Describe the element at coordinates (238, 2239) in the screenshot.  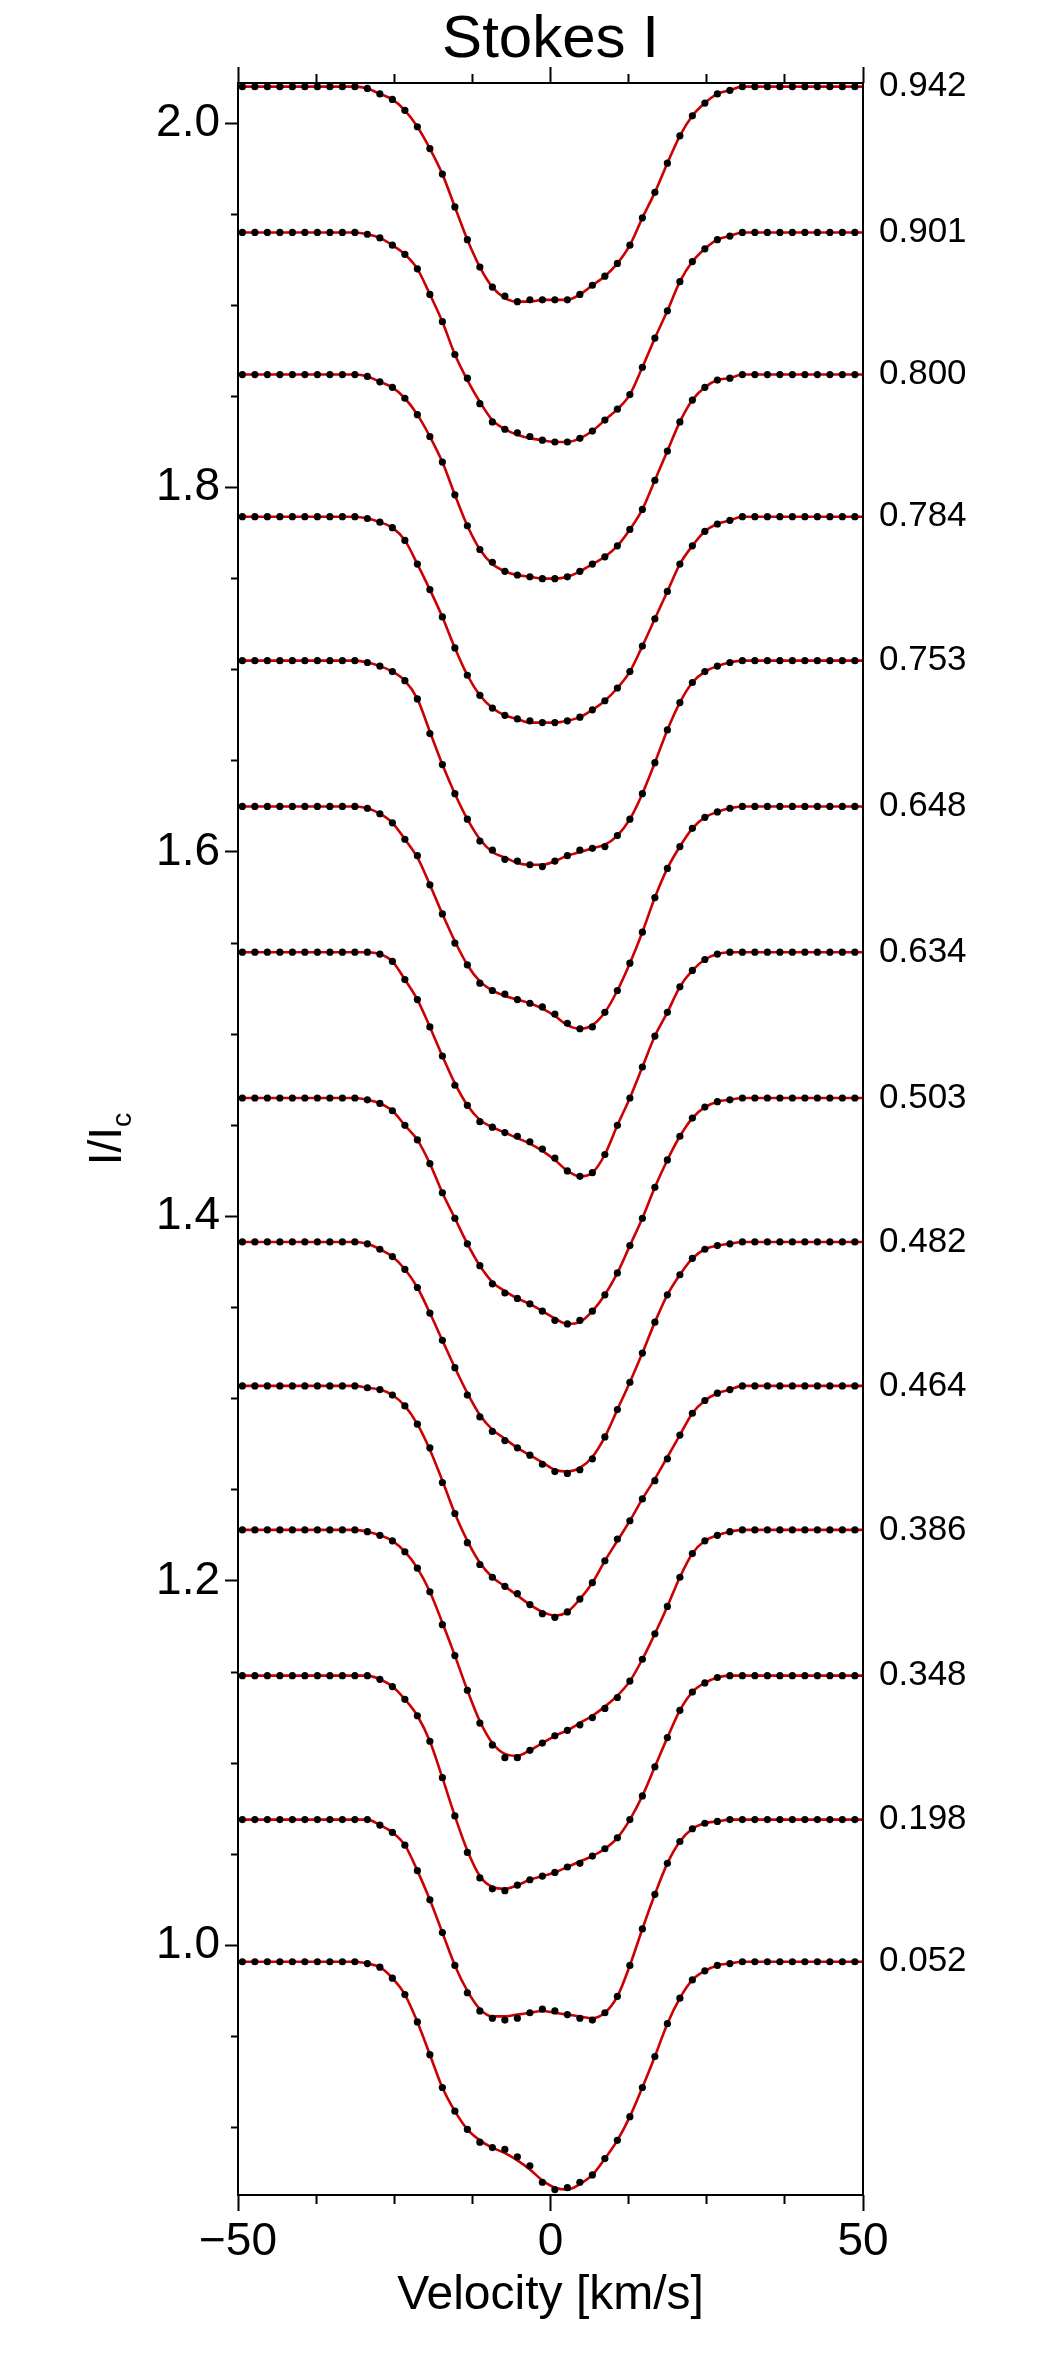
I see `x-tick-label: −50` at that location.